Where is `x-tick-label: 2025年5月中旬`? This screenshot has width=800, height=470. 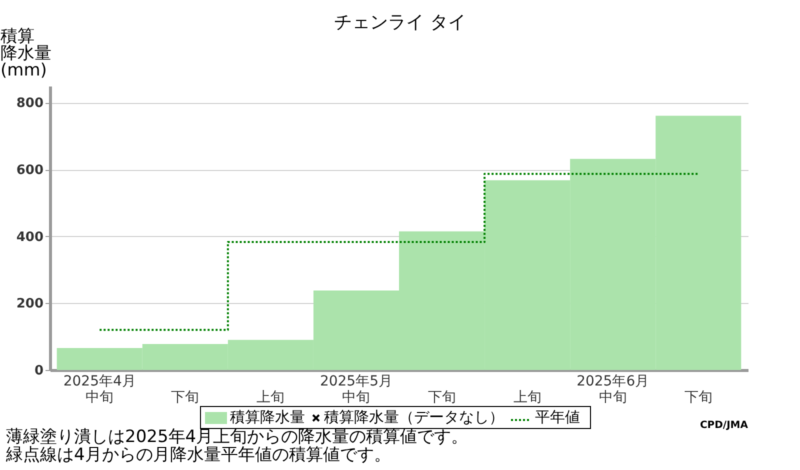
x-tick-label: 2025年5月中旬 is located at coordinates (356, 390).